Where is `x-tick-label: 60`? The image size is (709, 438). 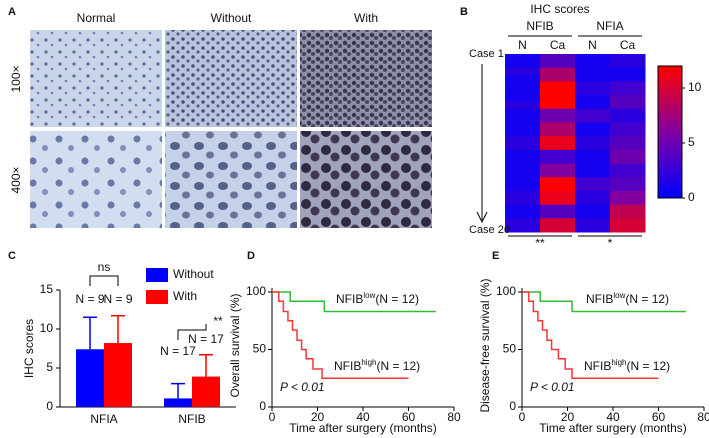
x-tick-label: 60 is located at coordinates (409, 417).